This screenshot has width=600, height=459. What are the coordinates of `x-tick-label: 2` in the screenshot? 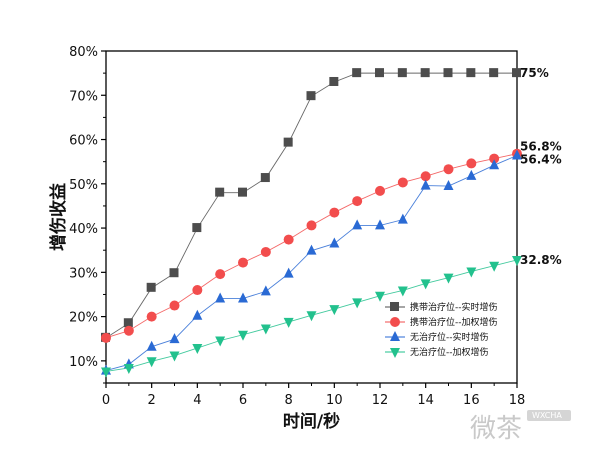 It's located at (152, 400).